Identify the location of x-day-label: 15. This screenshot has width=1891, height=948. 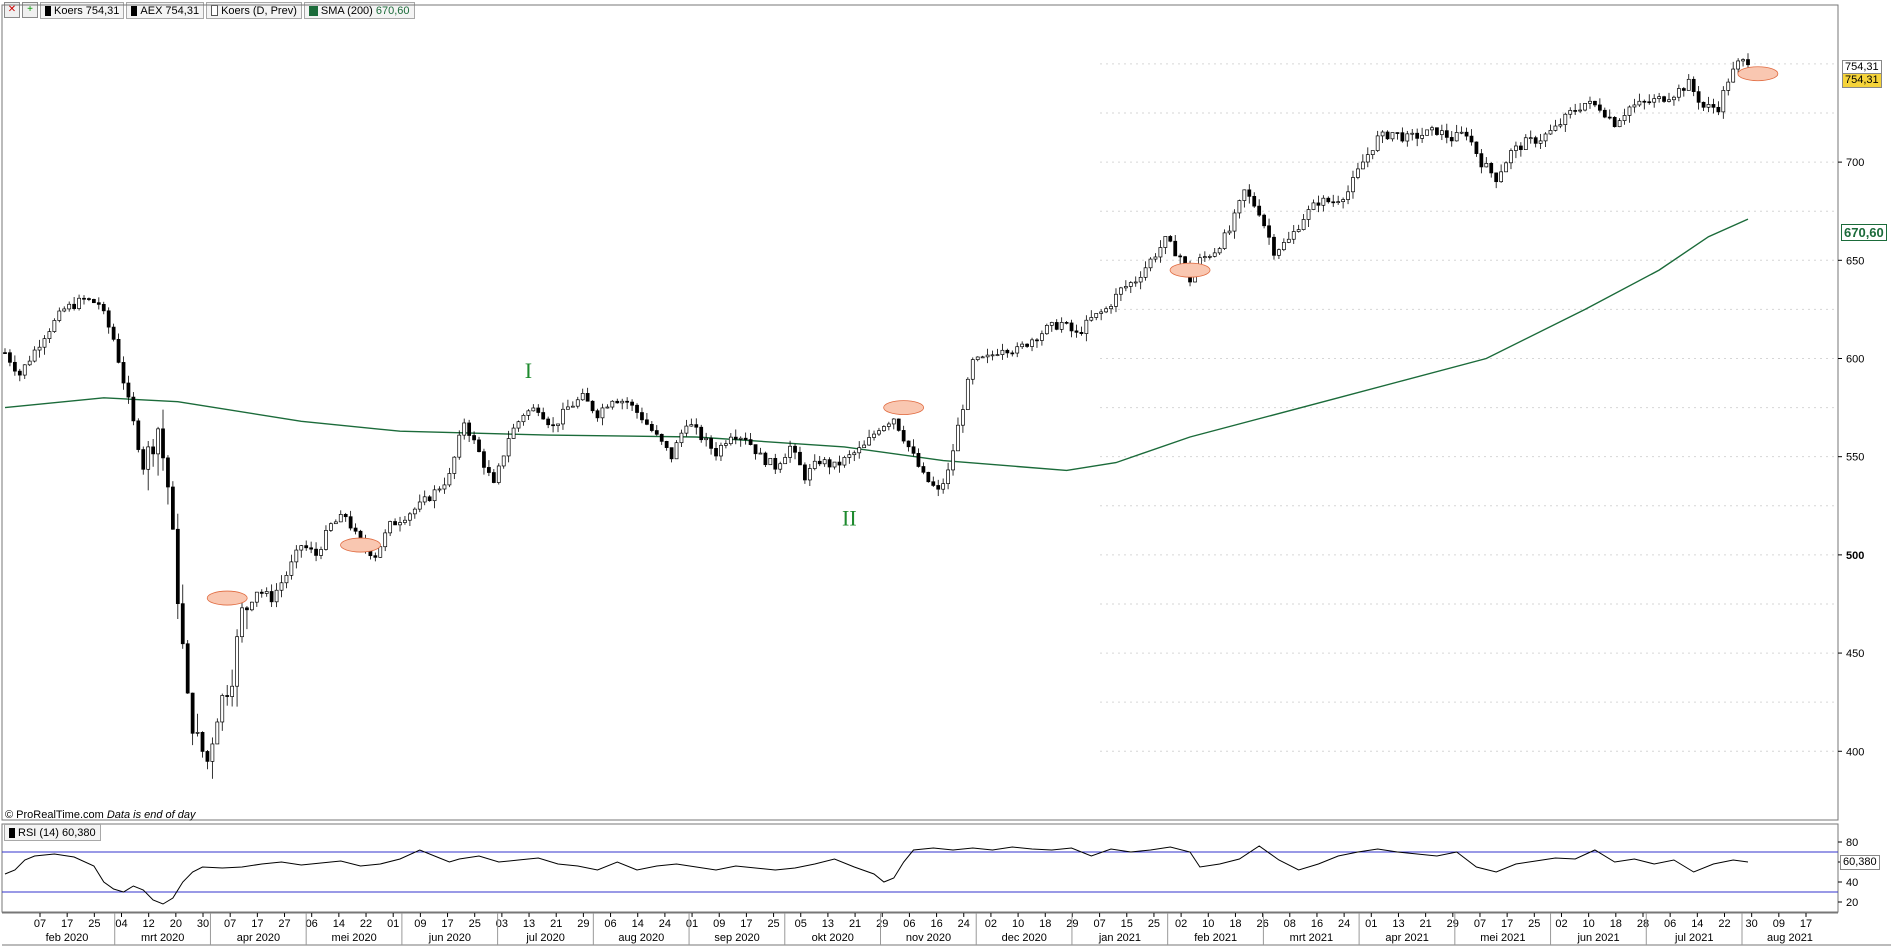
(1127, 924).